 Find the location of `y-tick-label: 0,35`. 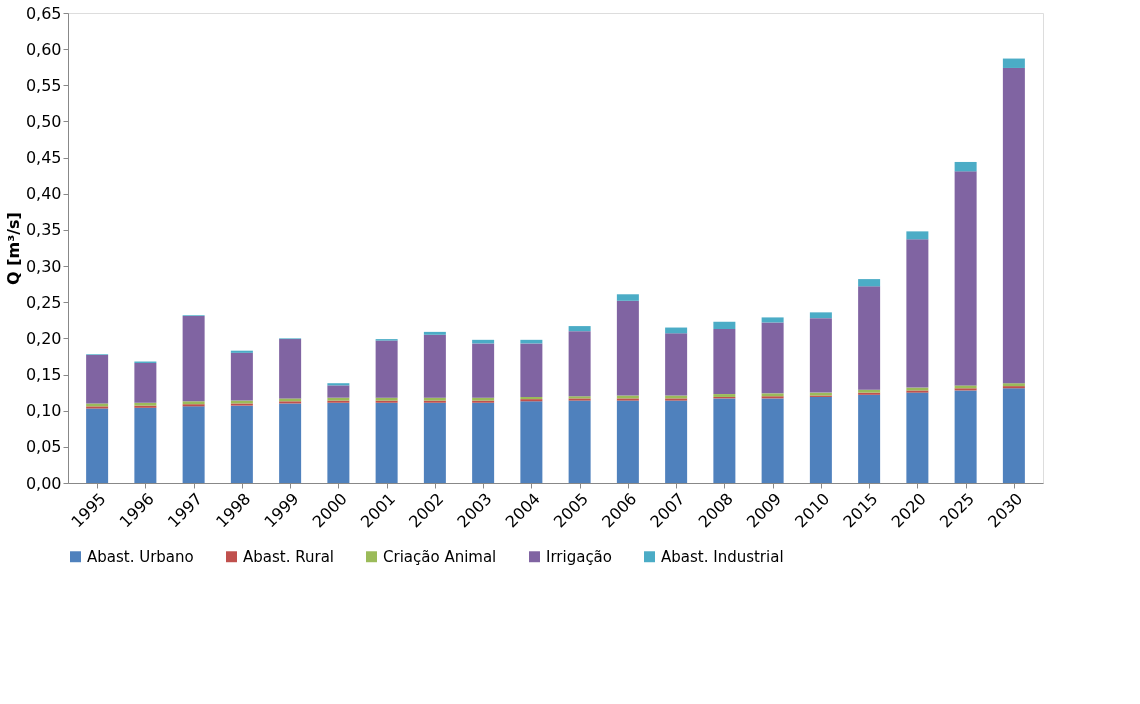

y-tick-label: 0,35 is located at coordinates (43, 230).